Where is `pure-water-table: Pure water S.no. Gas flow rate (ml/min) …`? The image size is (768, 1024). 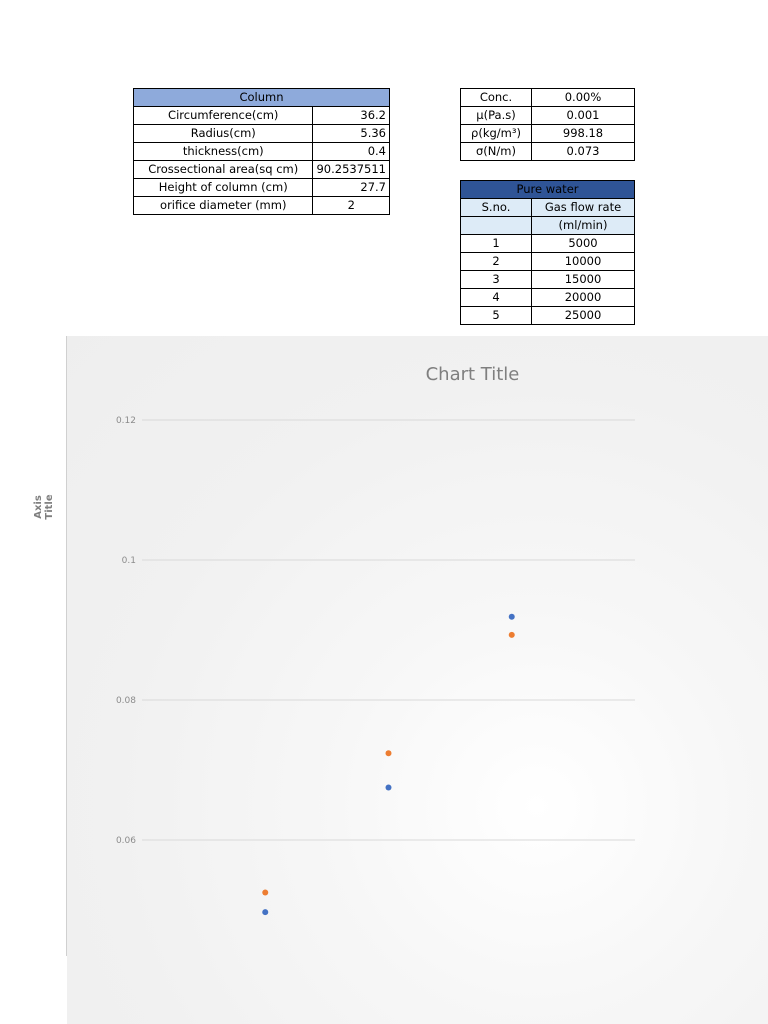 pure-water-table: Pure water S.no. Gas flow rate (ml/min) … is located at coordinates (547, 252).